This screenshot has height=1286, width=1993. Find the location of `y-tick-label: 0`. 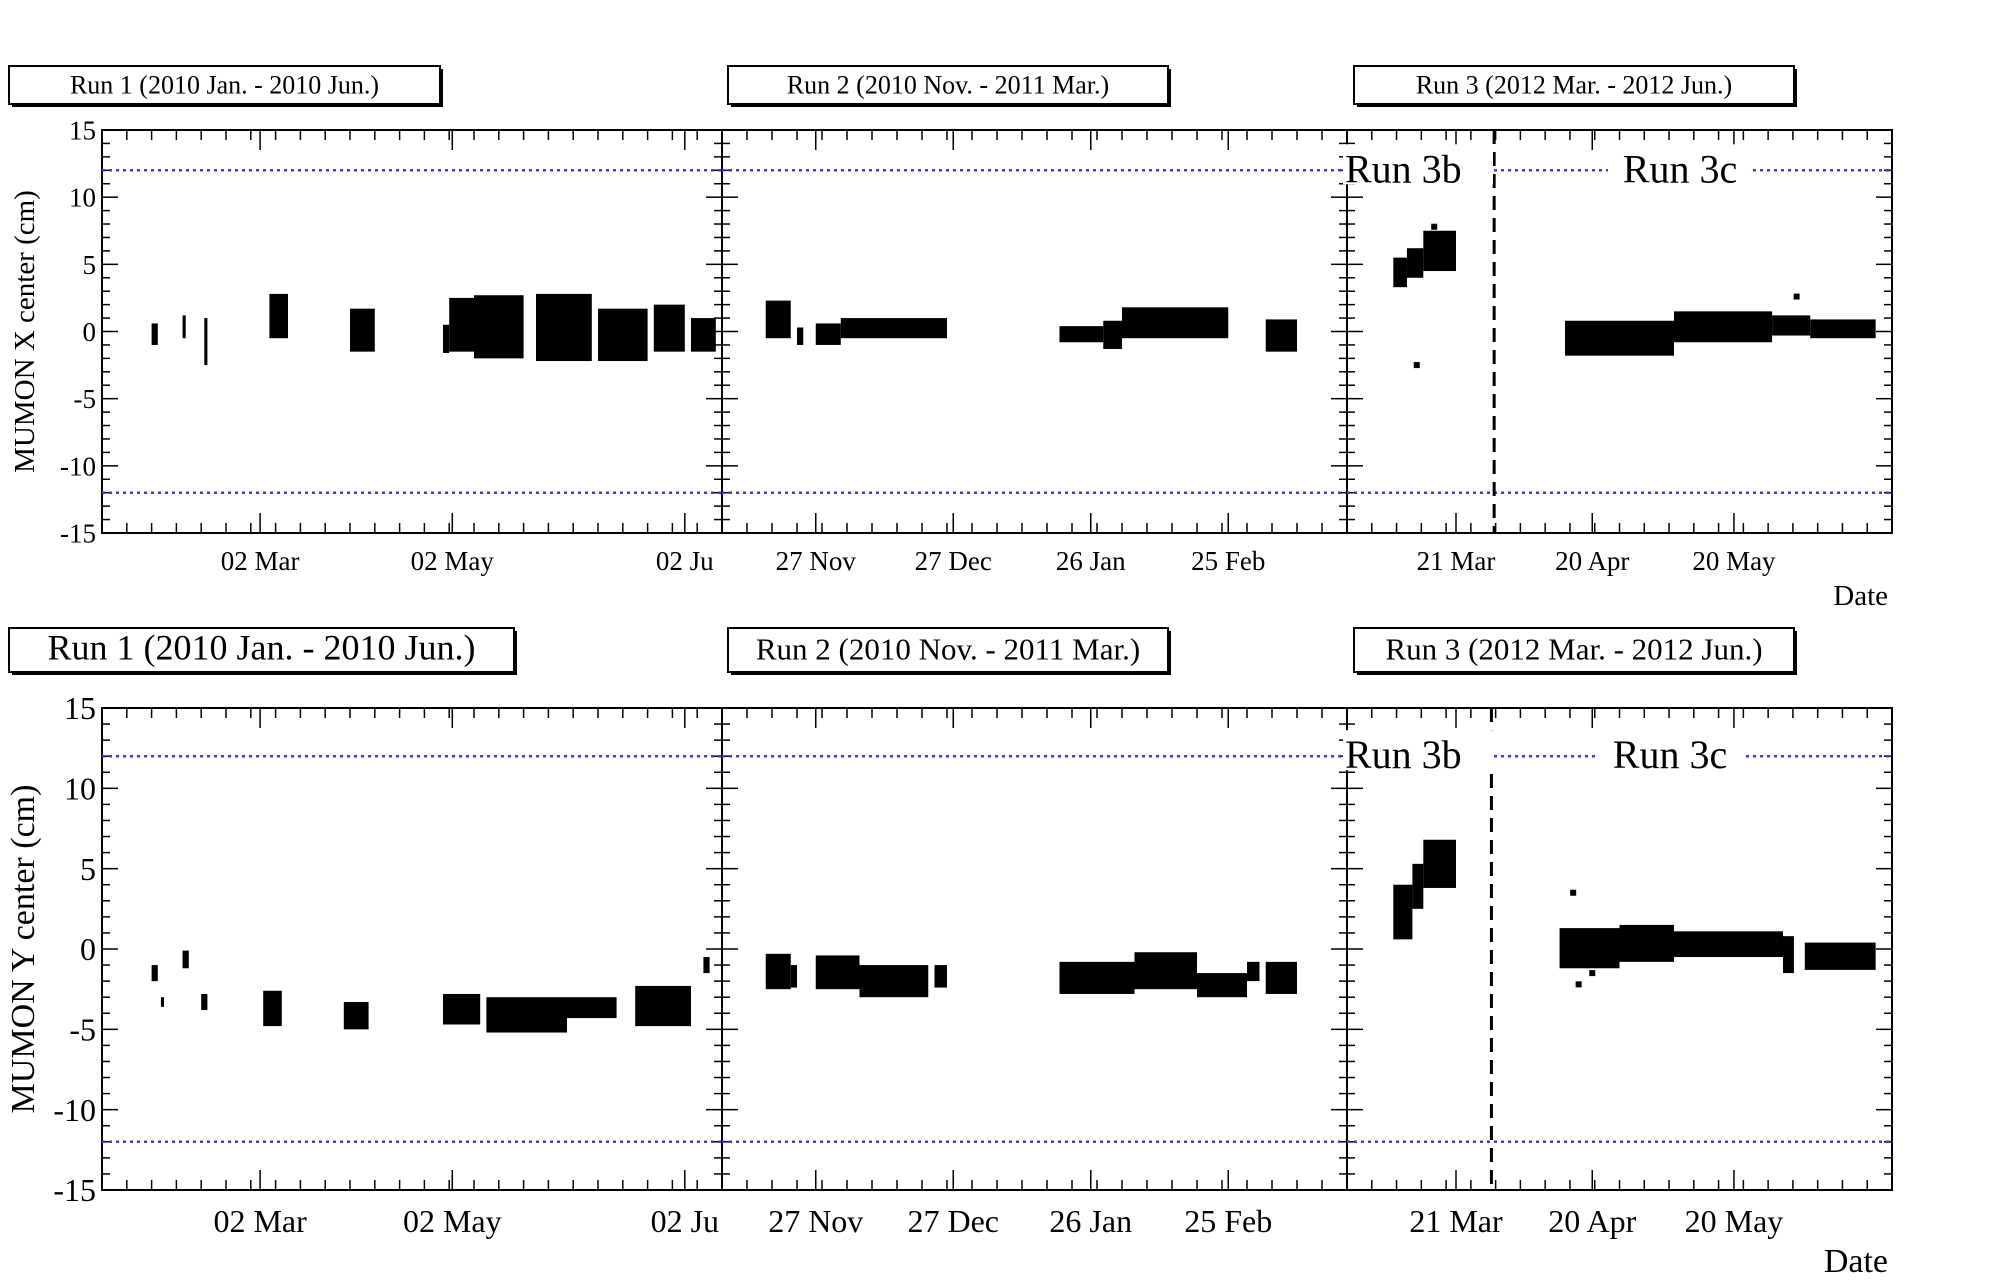

y-tick-label: 0 is located at coordinates (90, 332).